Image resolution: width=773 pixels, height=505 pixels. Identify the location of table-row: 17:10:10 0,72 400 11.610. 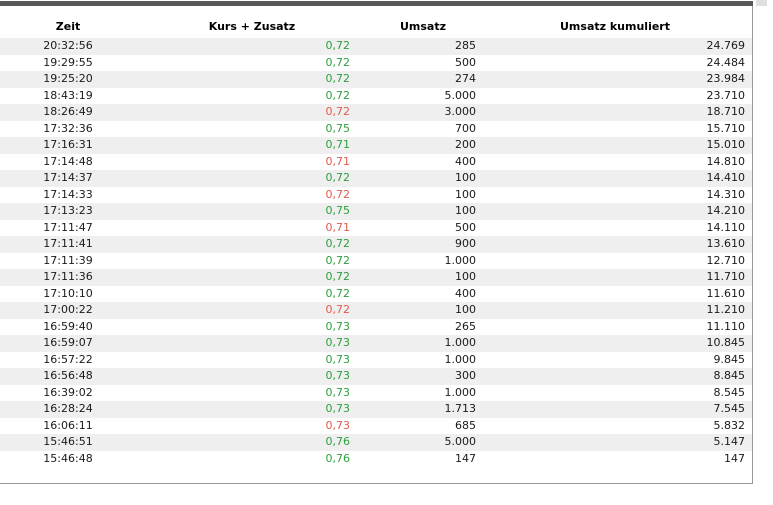
(376, 293).